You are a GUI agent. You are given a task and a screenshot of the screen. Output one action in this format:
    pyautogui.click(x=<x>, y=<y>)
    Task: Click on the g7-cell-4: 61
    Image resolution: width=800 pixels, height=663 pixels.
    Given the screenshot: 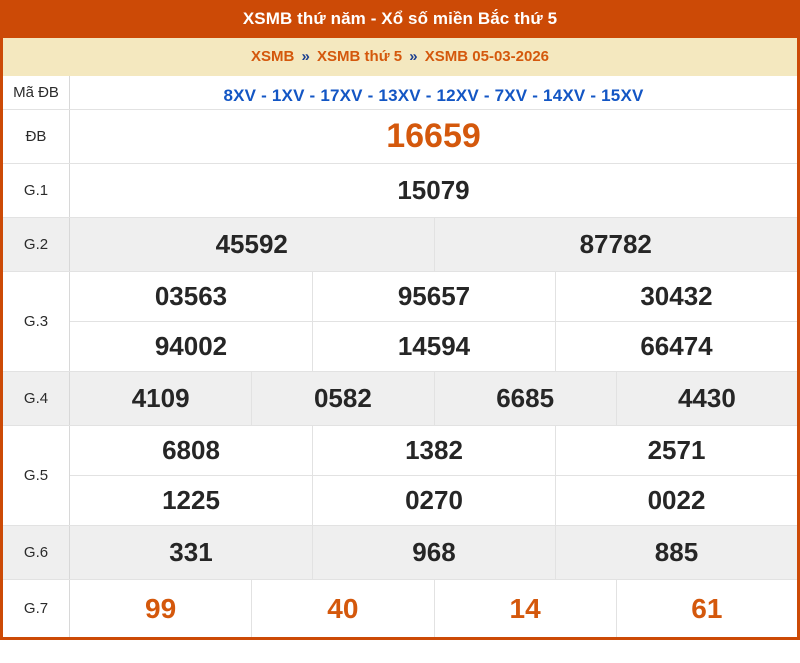 What is the action you would take?
    pyautogui.click(x=707, y=609)
    